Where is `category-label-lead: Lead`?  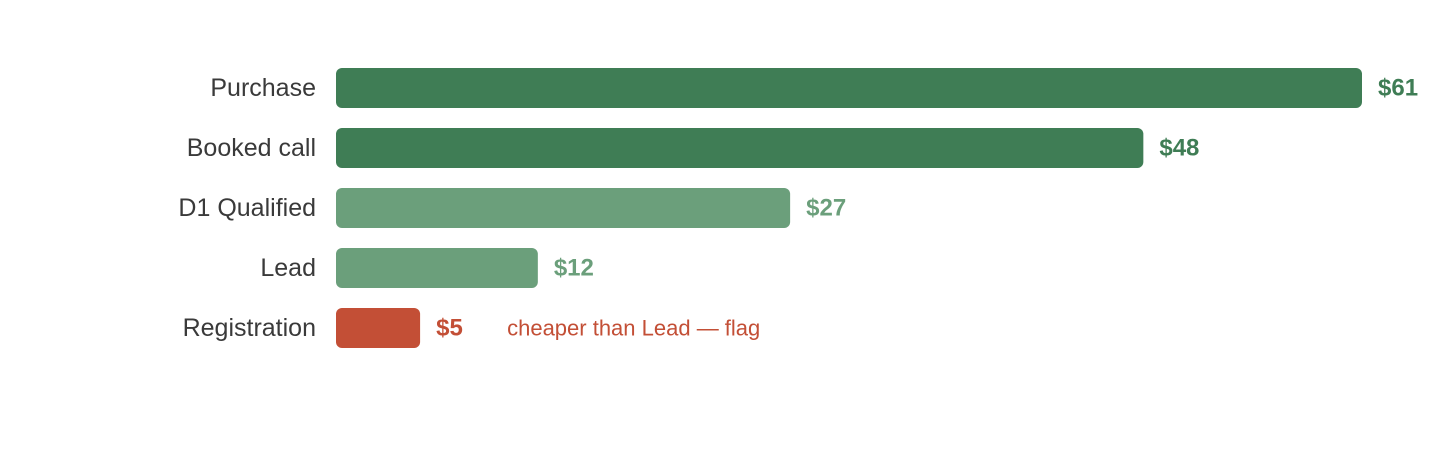
category-label-lead: Lead is located at coordinates (288, 268).